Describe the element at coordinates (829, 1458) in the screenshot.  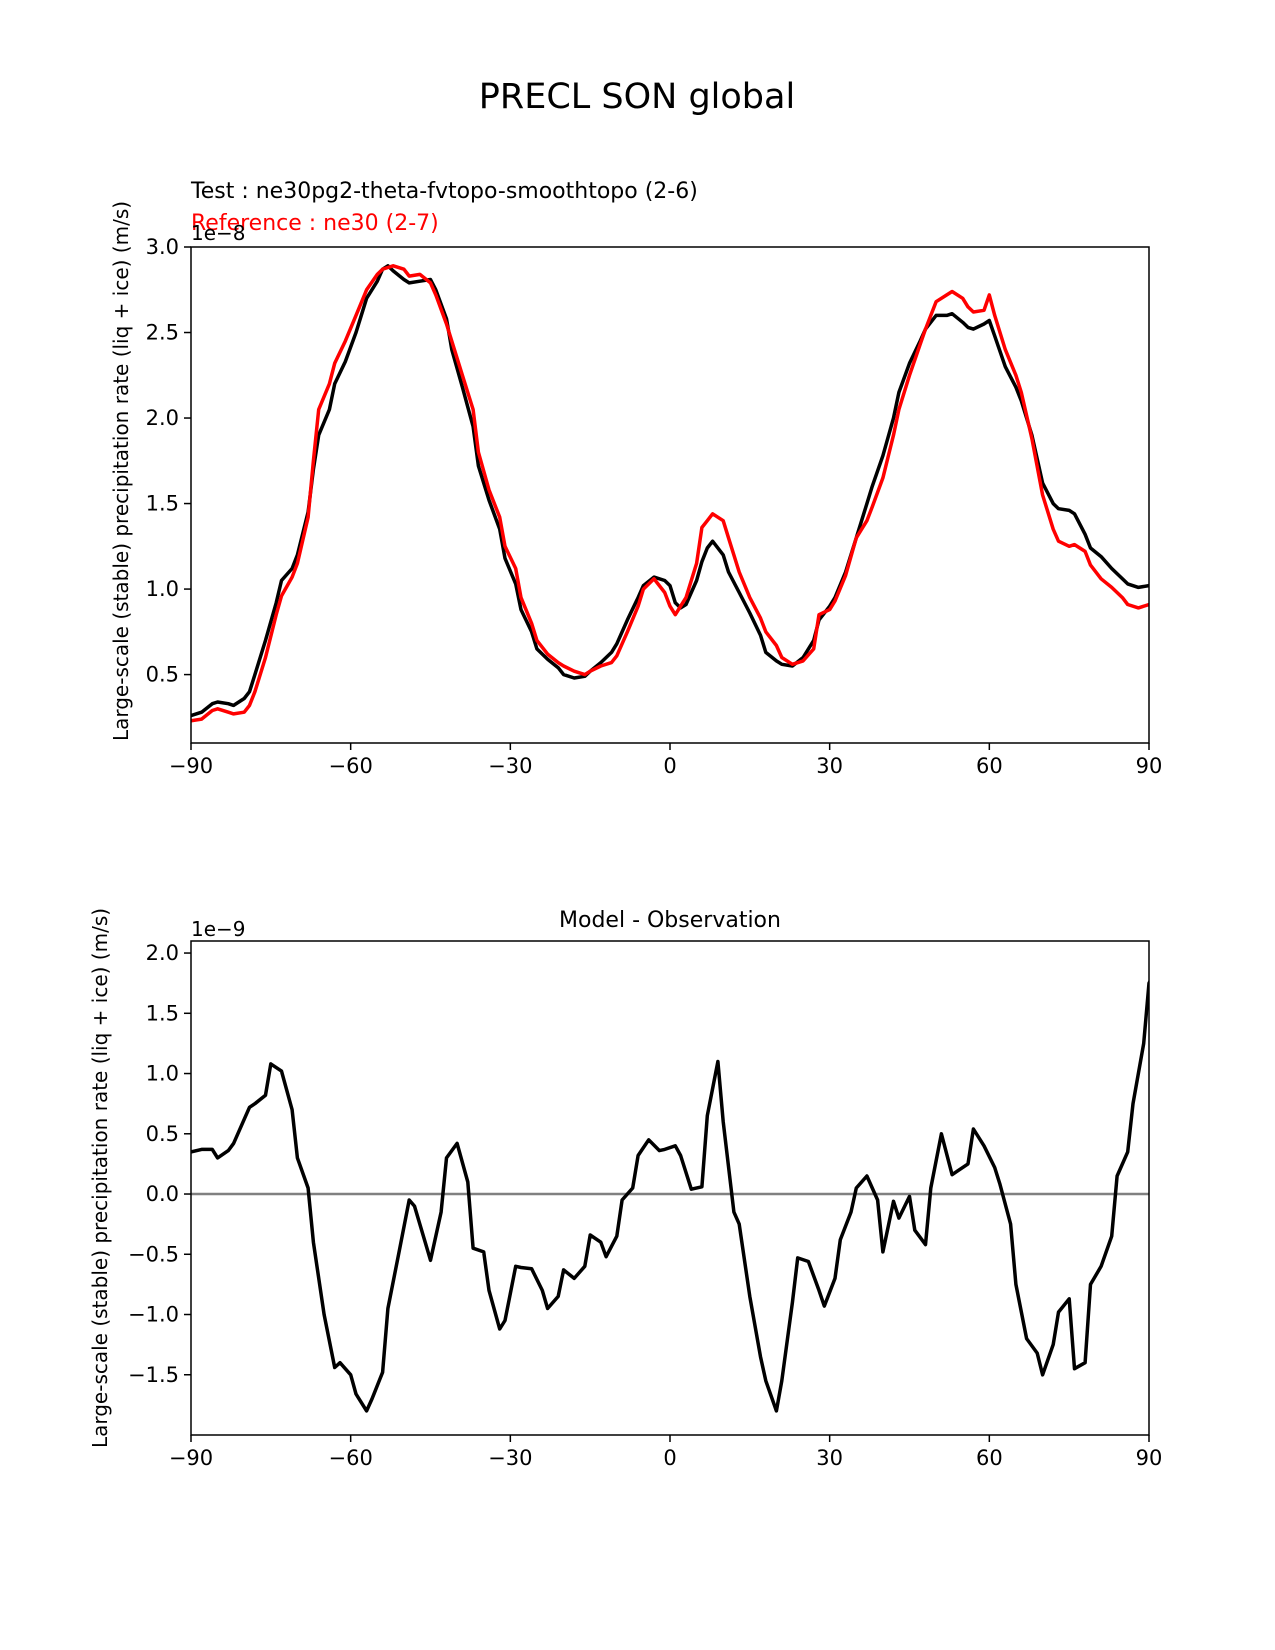
I see `bottom-panel-xtick-label: 30` at that location.